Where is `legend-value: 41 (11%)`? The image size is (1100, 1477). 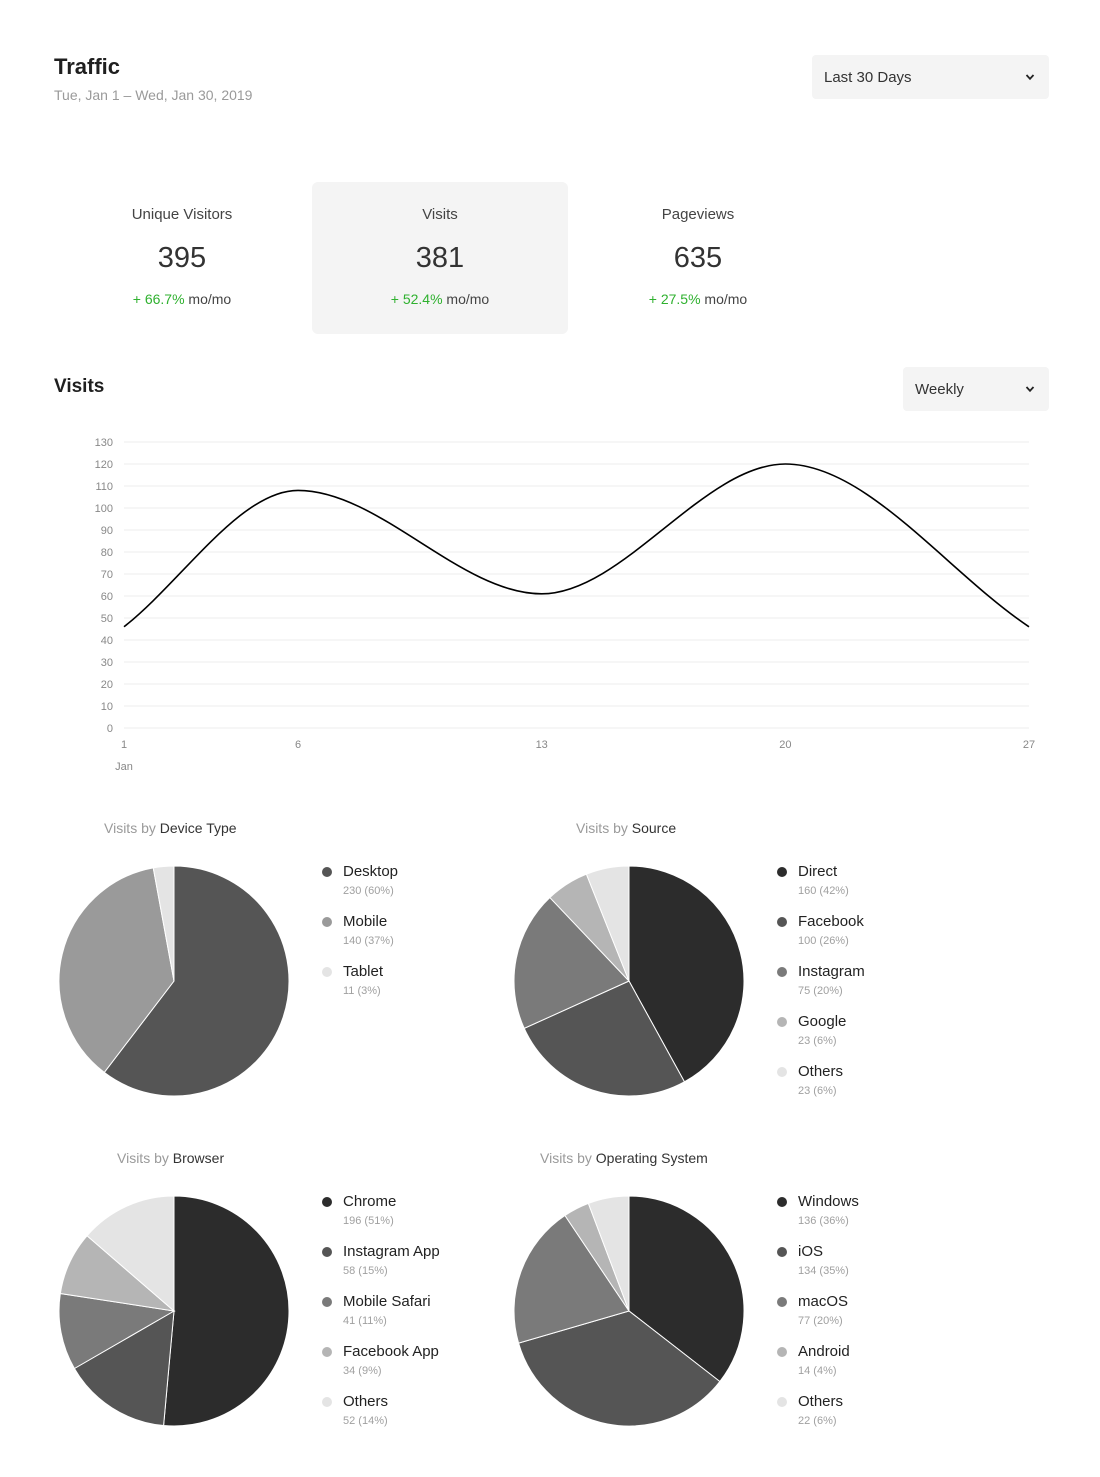
legend-value: 41 (11%) is located at coordinates (365, 1321).